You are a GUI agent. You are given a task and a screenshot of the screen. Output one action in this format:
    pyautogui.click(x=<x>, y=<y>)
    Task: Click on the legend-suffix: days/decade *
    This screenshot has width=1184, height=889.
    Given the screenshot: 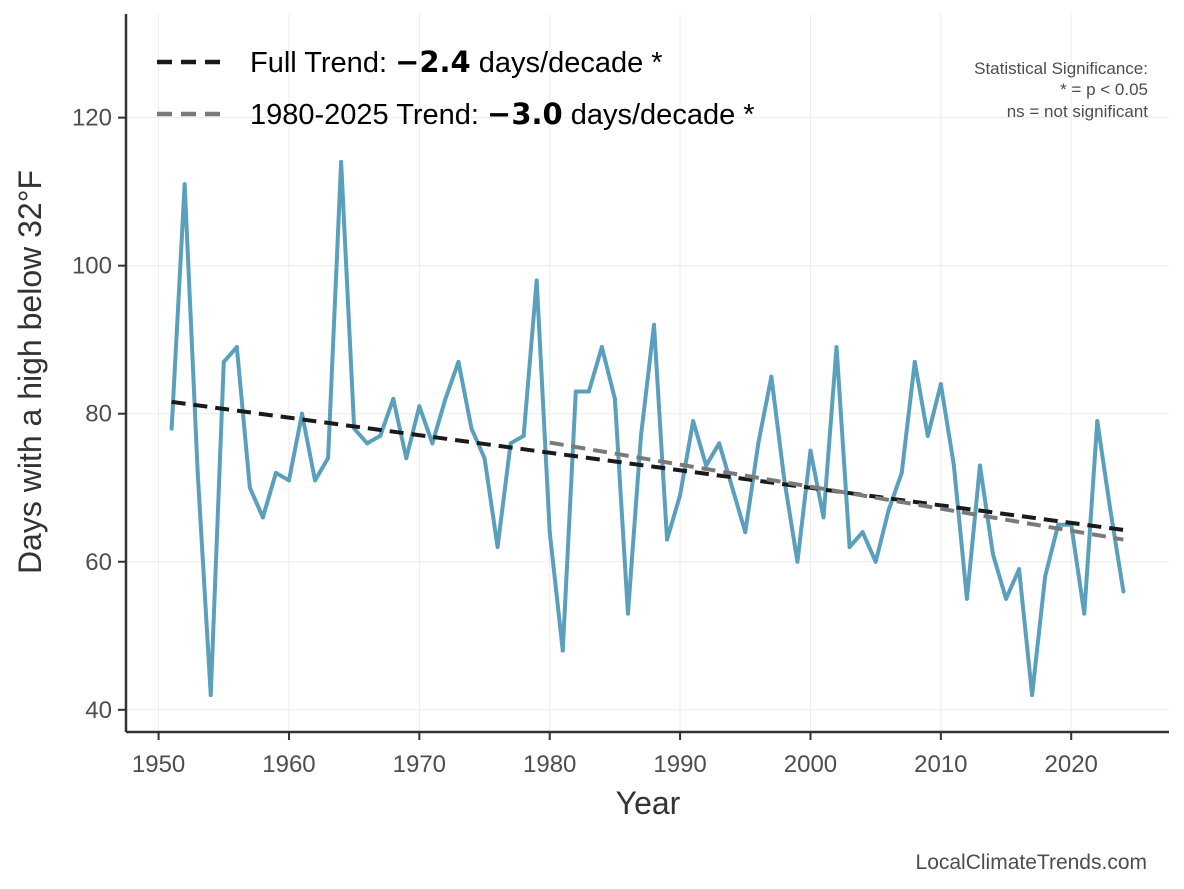 What is the action you would take?
    pyautogui.click(x=659, y=115)
    